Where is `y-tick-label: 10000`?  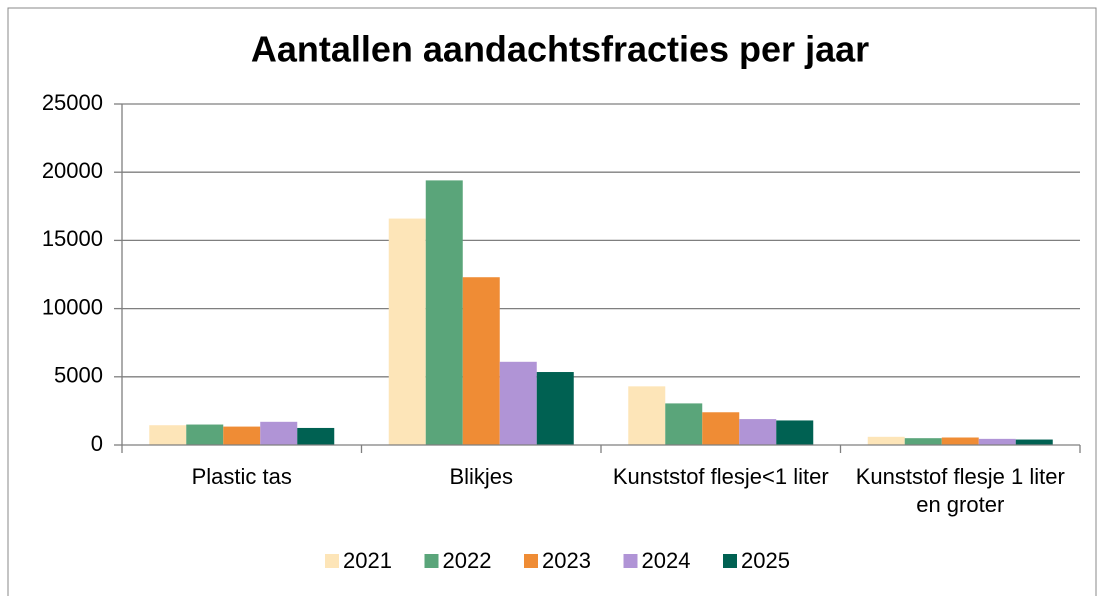 y-tick-label: 10000 is located at coordinates (72, 306).